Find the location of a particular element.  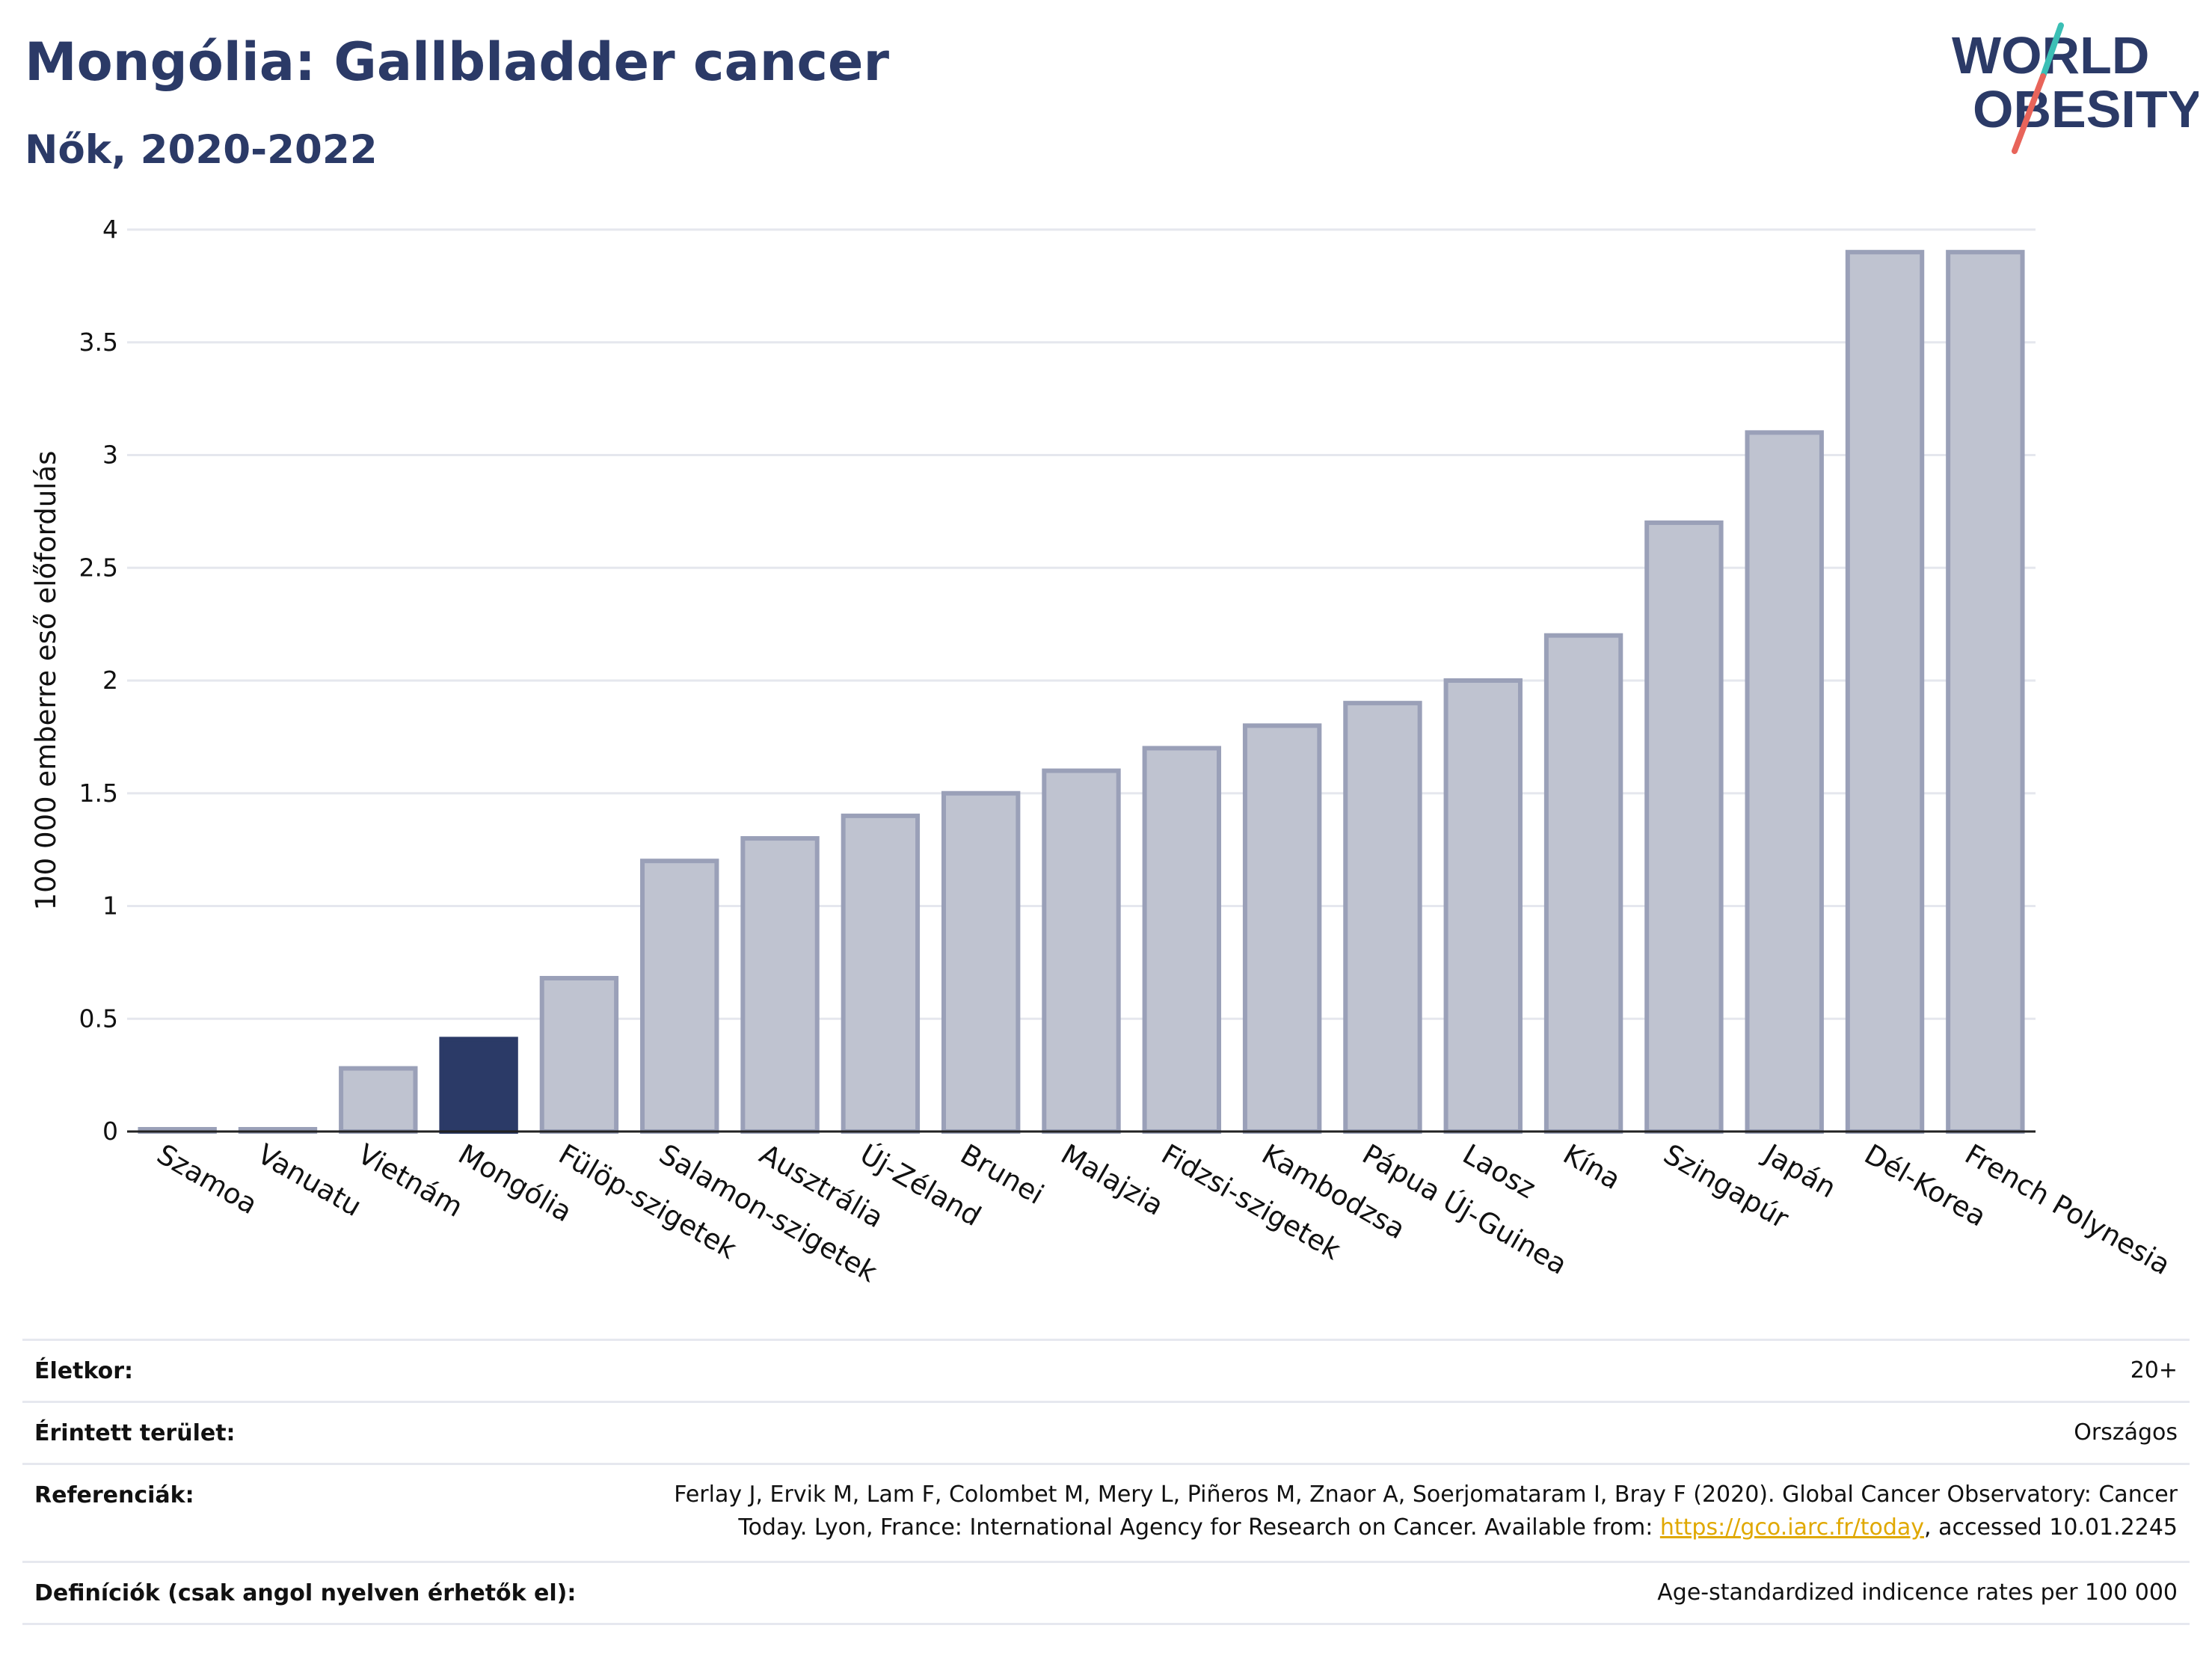

y-tick-label: 2 is located at coordinates (110, 680).